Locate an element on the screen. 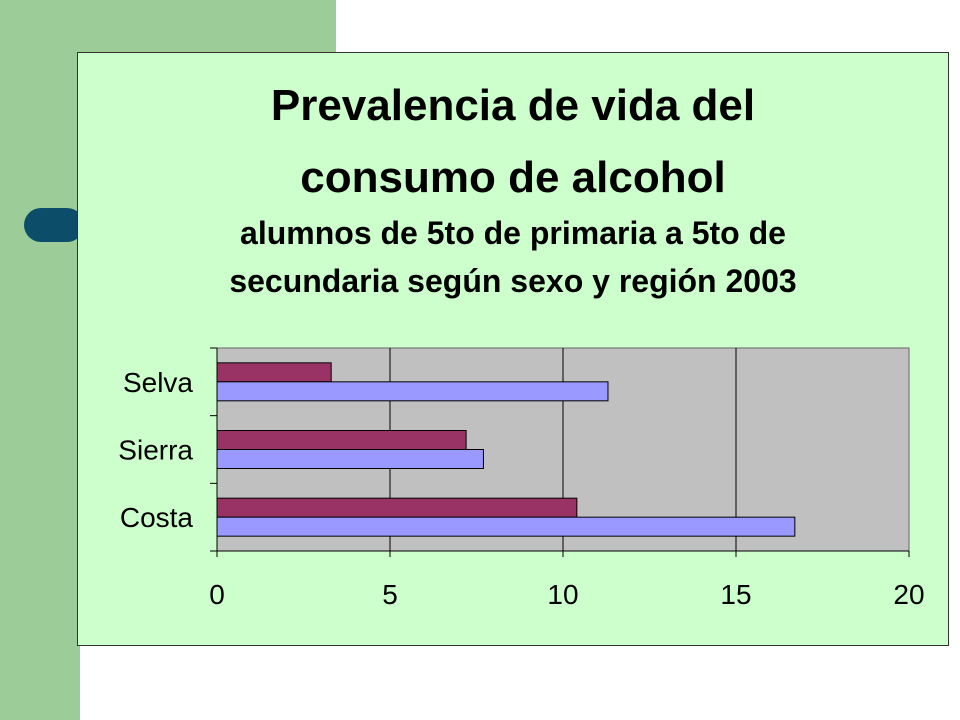  category-label-sierra: Sierra is located at coordinates (155, 450).